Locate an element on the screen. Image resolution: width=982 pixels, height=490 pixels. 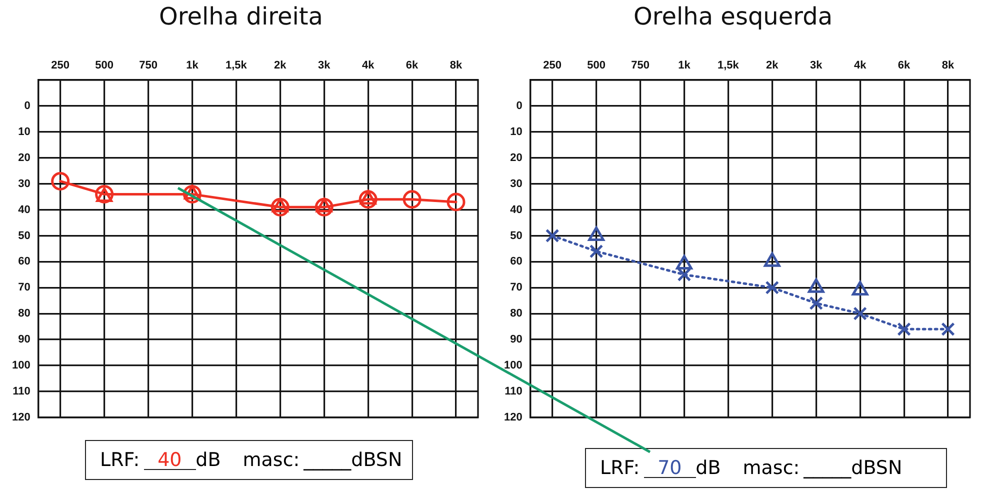
chart-title: Orelha esquerda is located at coordinates (733, 16).